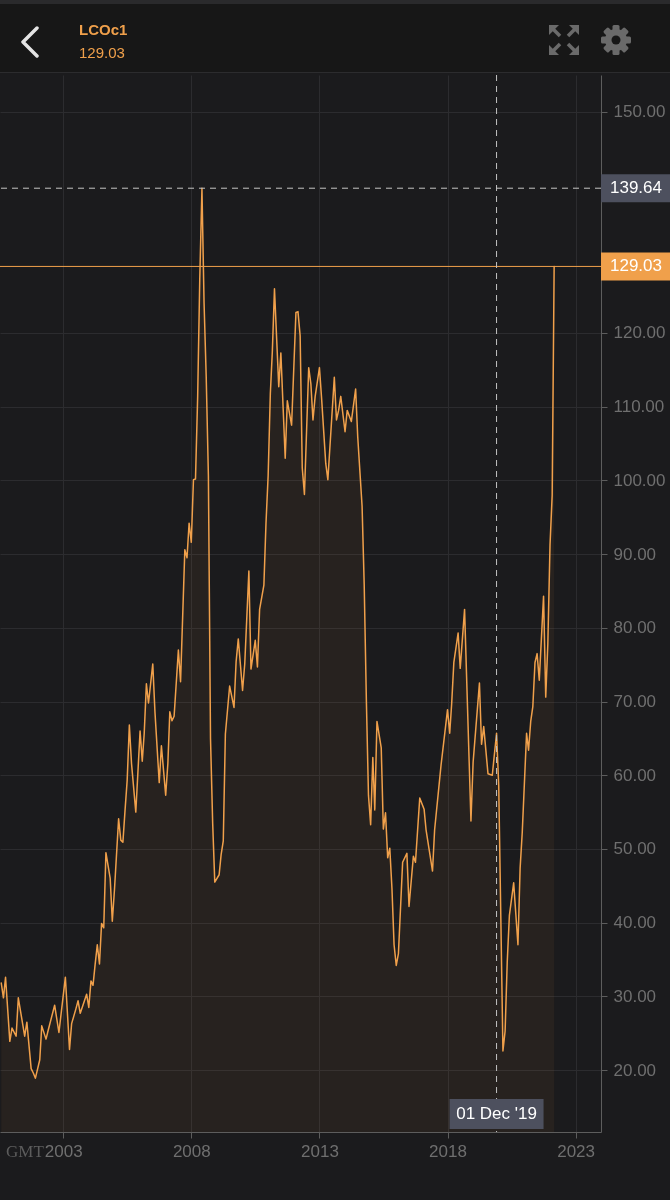 The width and height of the screenshot is (670, 1200). What do you see at coordinates (635, 628) in the screenshot?
I see `y-tick-label: 80.00` at bounding box center [635, 628].